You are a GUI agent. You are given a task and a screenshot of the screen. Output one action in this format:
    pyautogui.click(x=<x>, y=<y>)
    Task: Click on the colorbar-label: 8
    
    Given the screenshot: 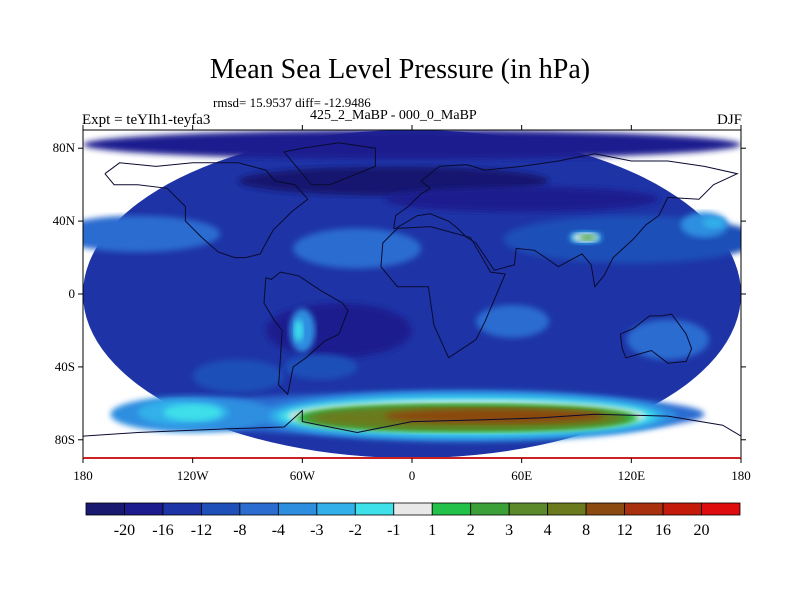 What is the action you would take?
    pyautogui.click(x=586, y=530)
    